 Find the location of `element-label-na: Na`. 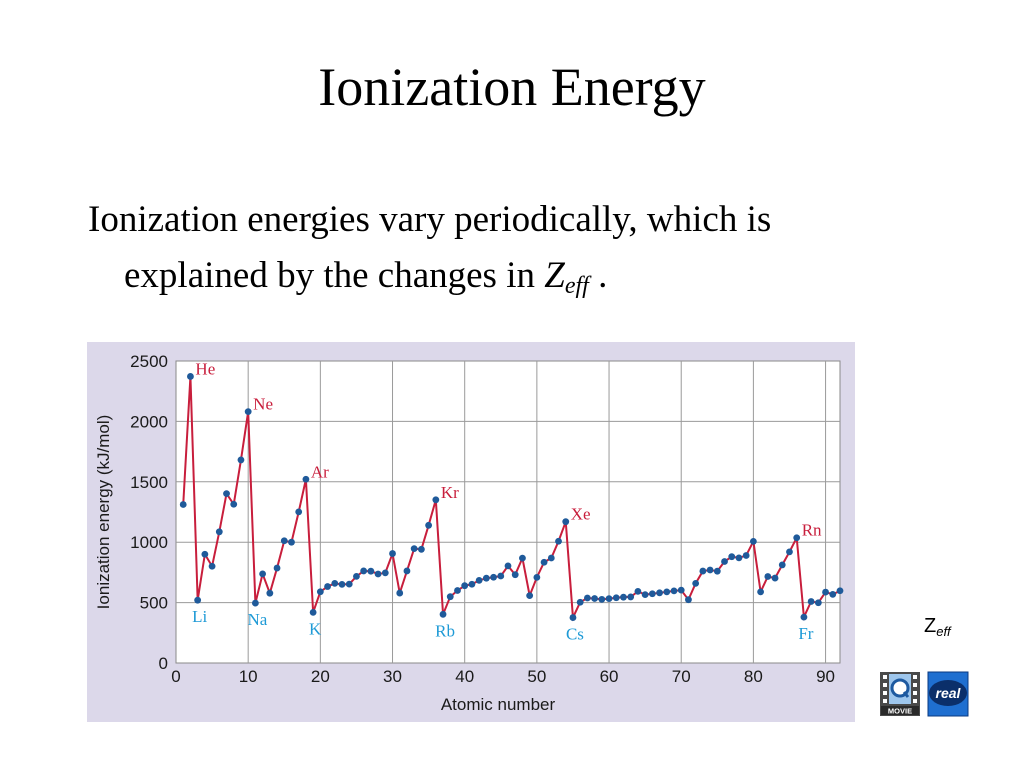

element-label-na: Na is located at coordinates (257, 619).